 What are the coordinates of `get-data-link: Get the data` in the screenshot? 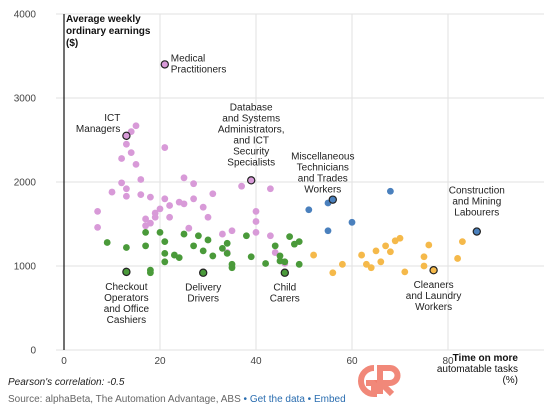 It's located at (277, 399).